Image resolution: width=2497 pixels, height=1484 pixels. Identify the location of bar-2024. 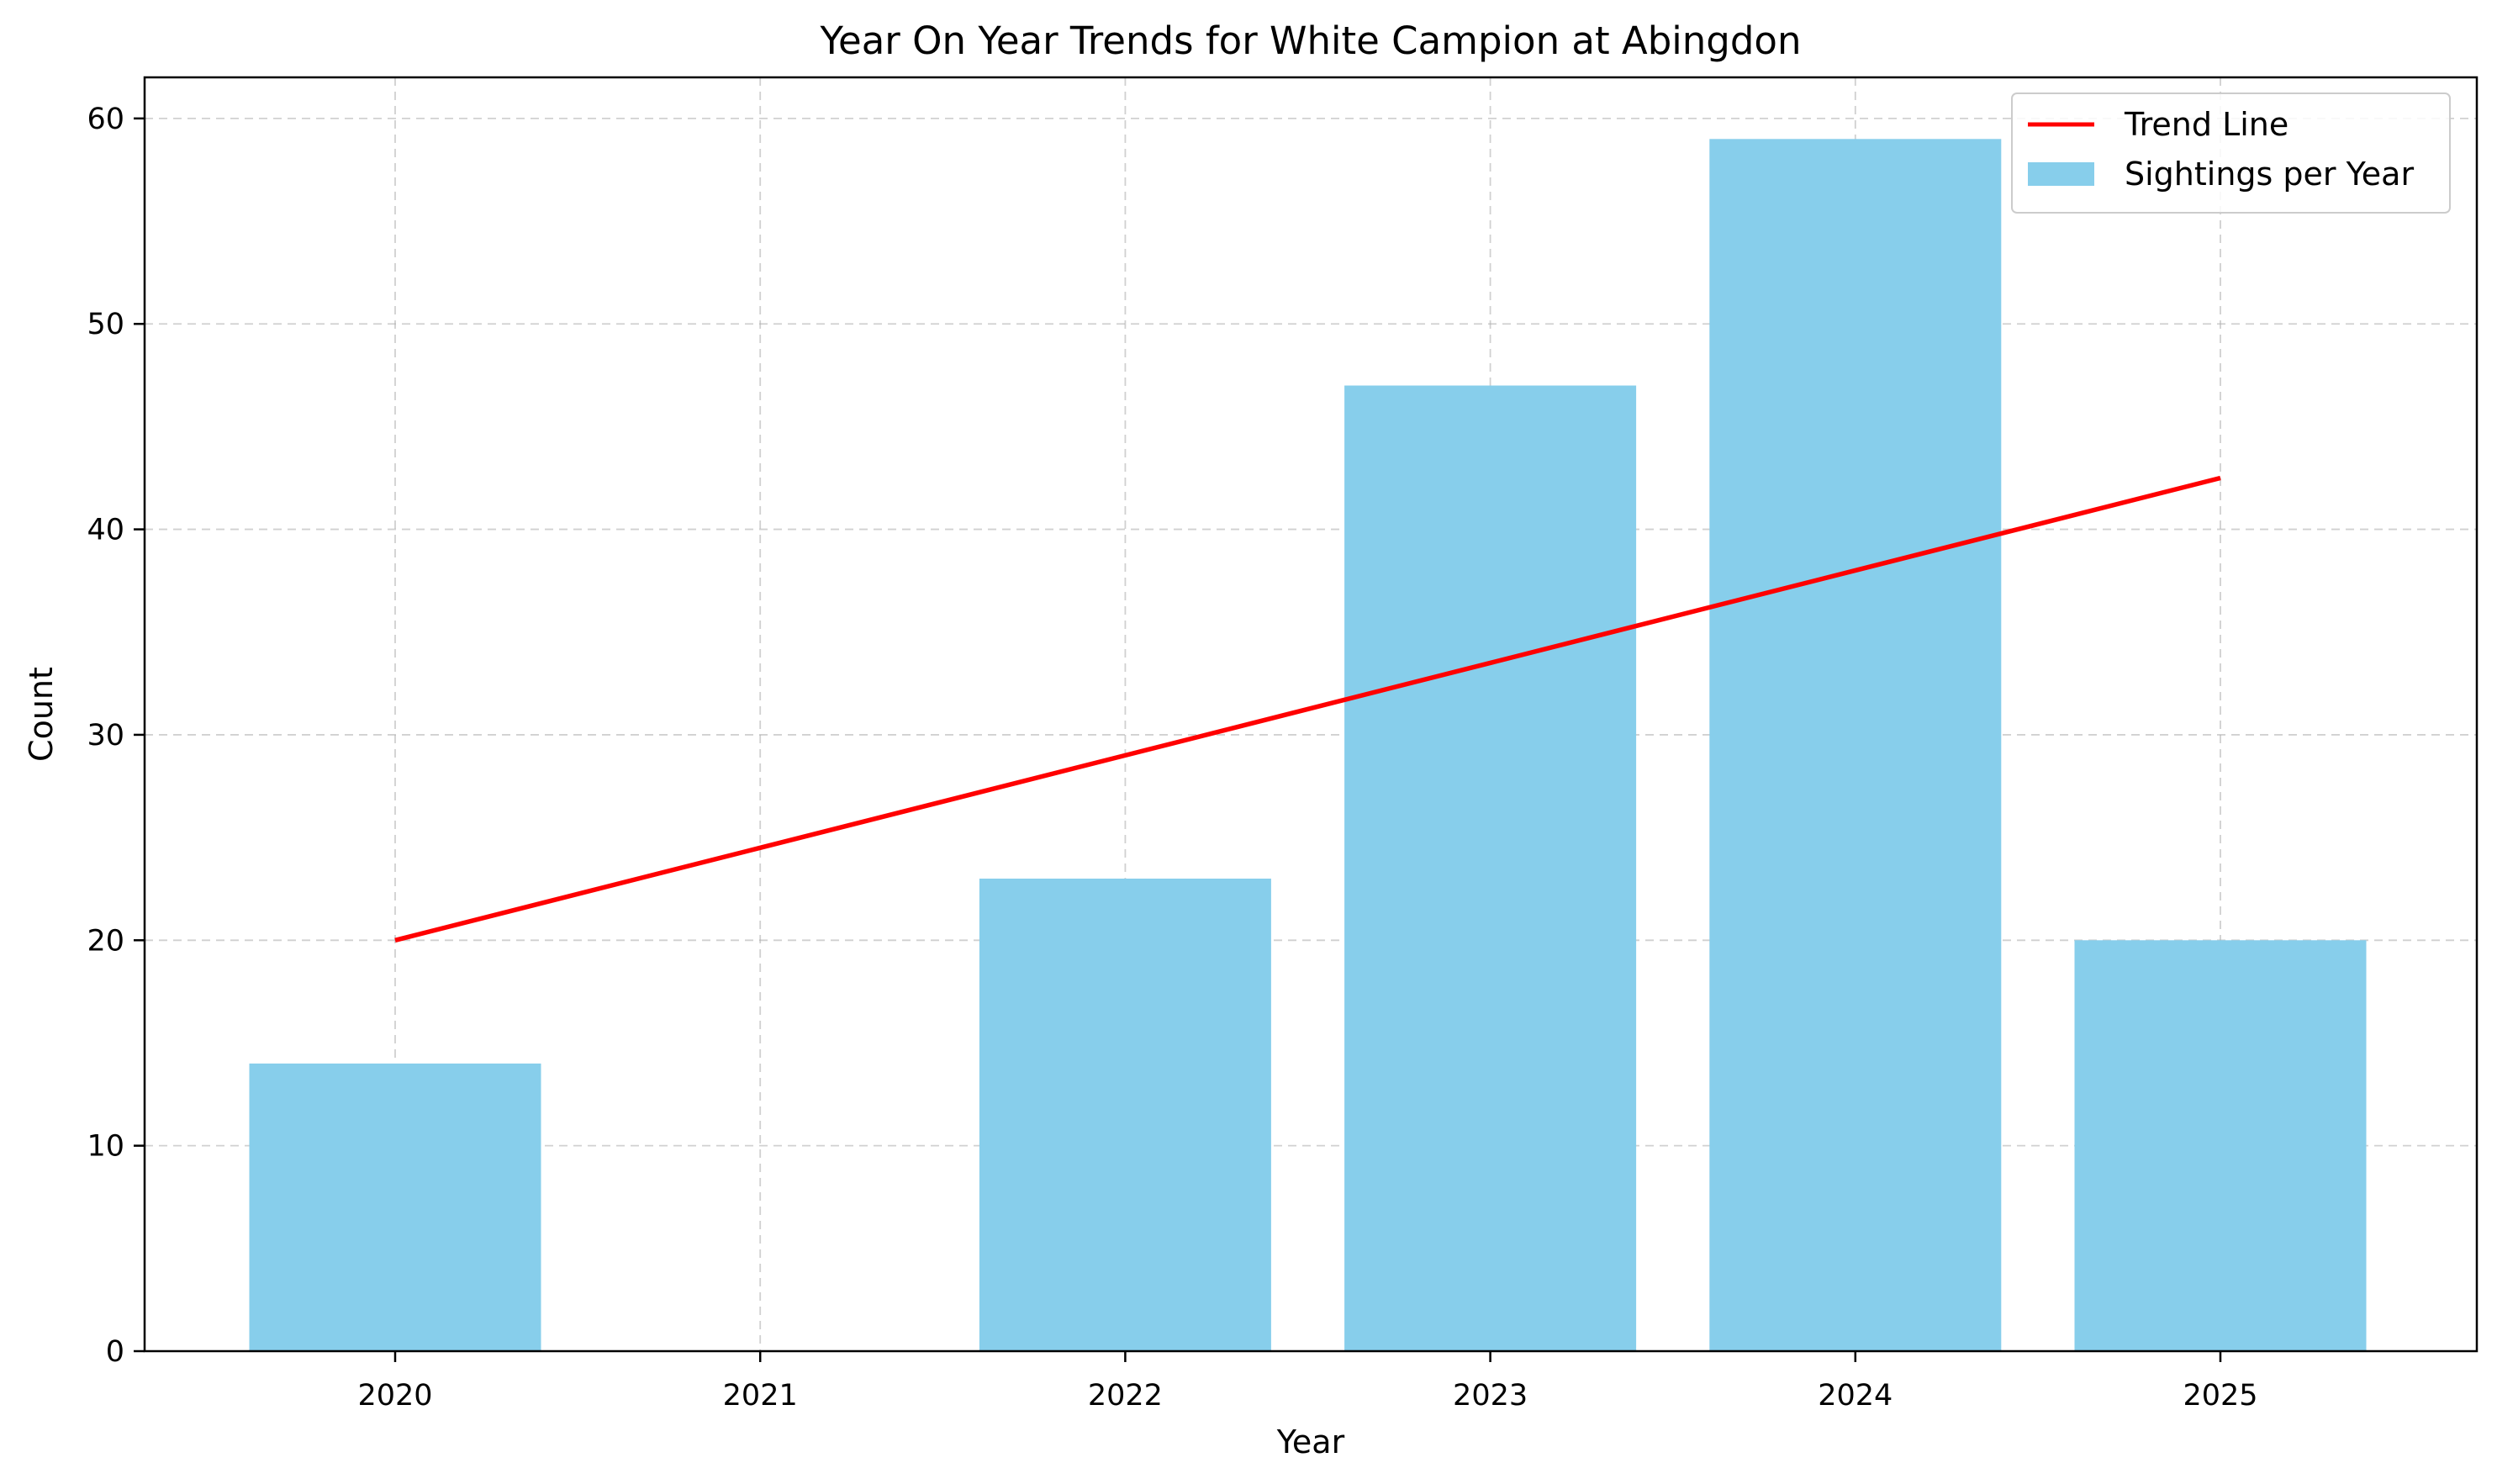
(1855, 745).